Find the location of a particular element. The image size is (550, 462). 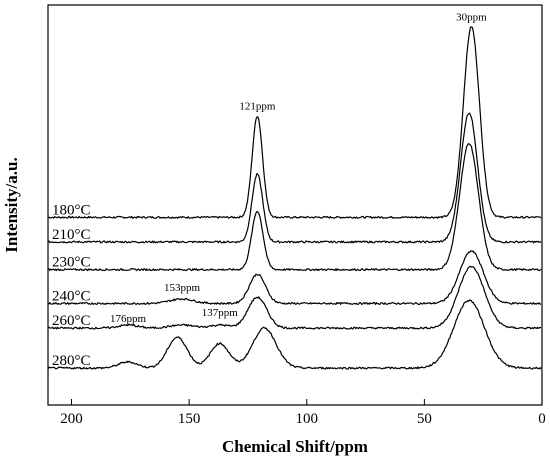

peak-label: 176ppm is located at coordinates (128, 319).